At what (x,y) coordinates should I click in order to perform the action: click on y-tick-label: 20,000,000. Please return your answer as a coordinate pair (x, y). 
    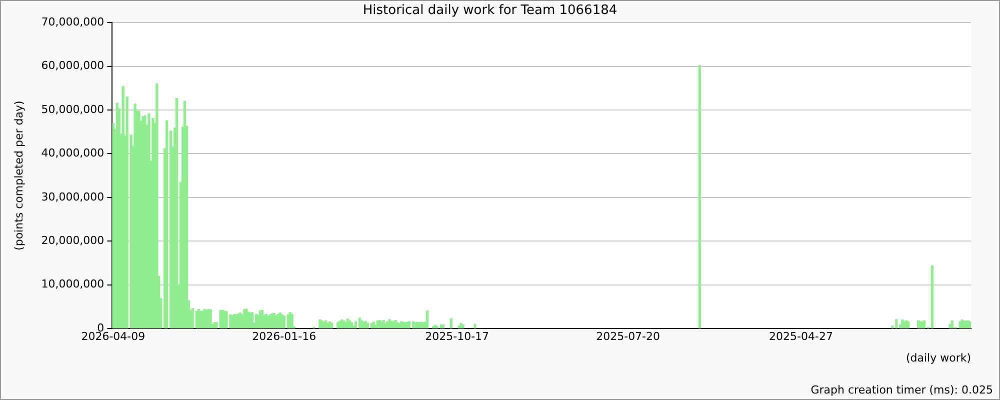
    Looking at the image, I should click on (72, 241).